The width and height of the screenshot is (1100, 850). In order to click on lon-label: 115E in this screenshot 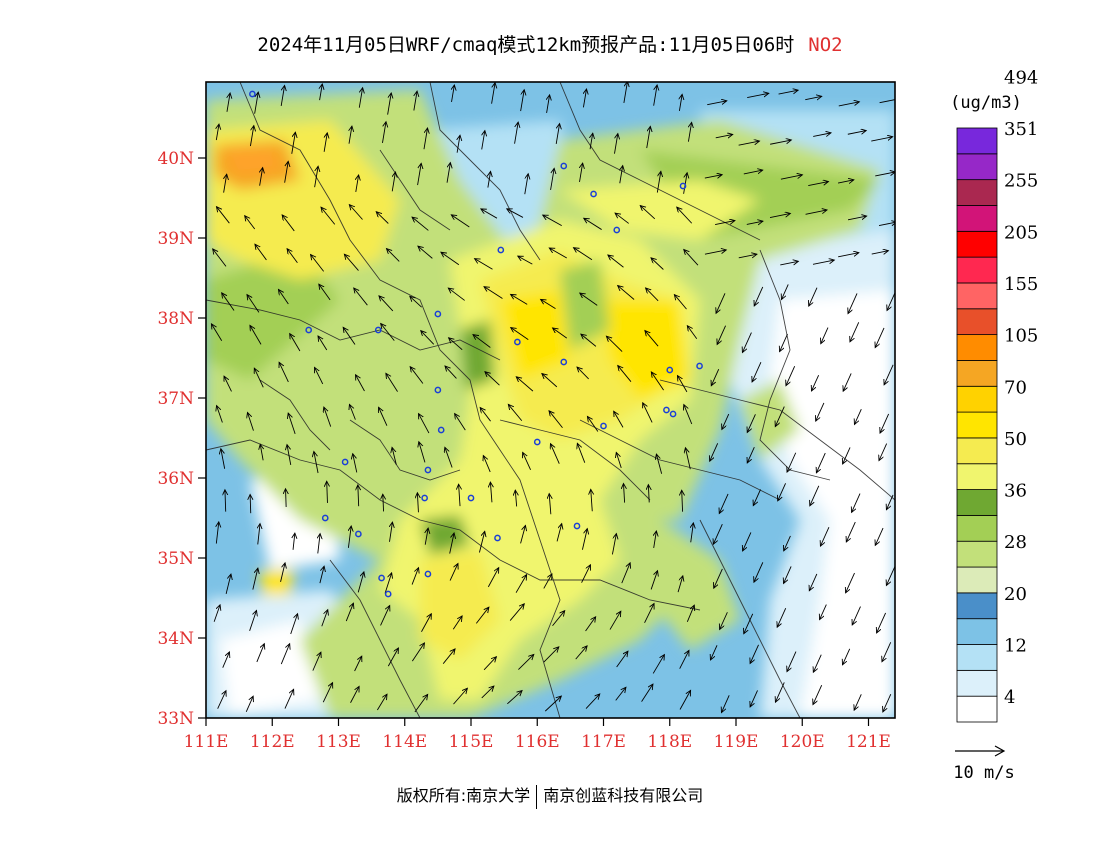, I will do `click(471, 742)`.